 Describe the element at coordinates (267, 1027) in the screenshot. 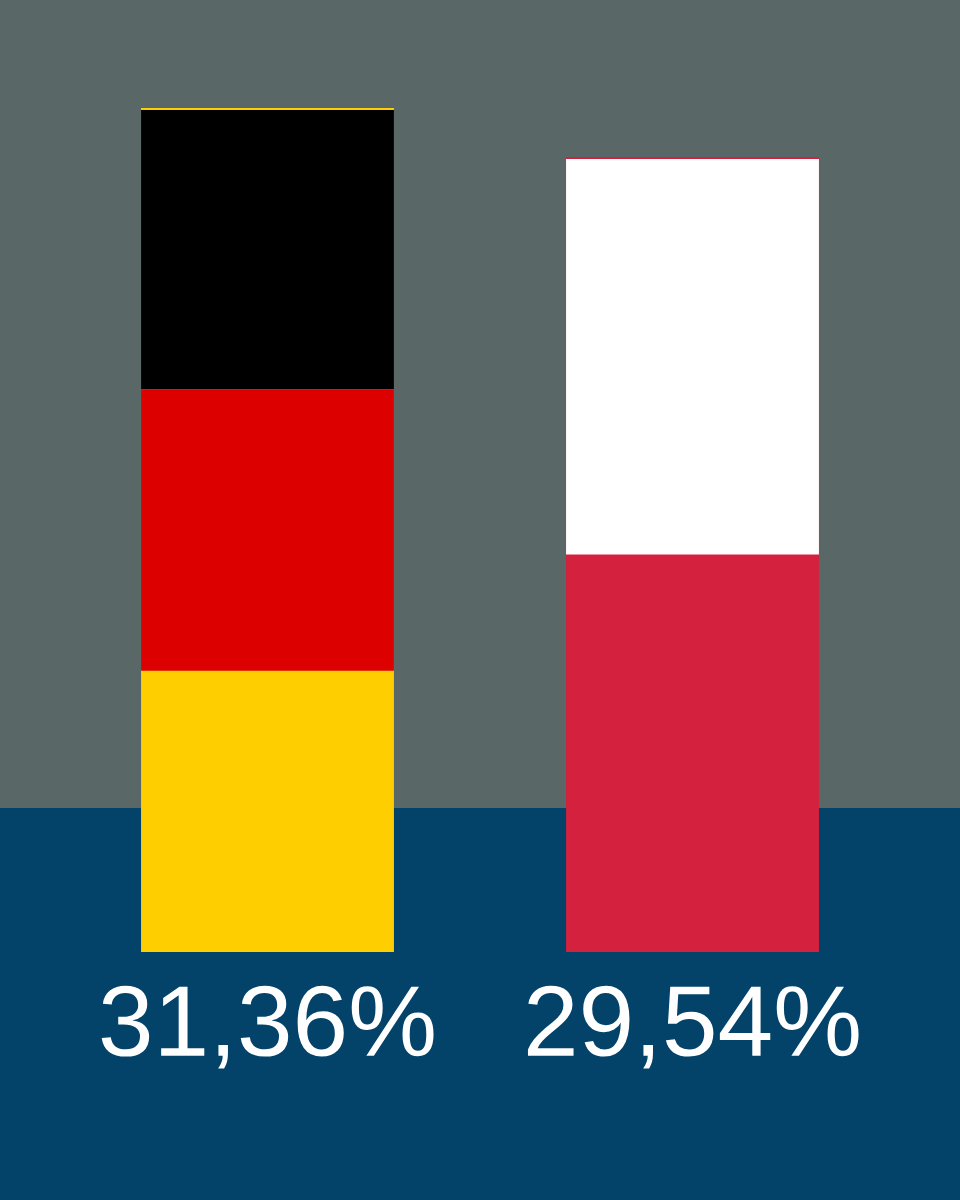

I see `data-label: 31,36%` at that location.